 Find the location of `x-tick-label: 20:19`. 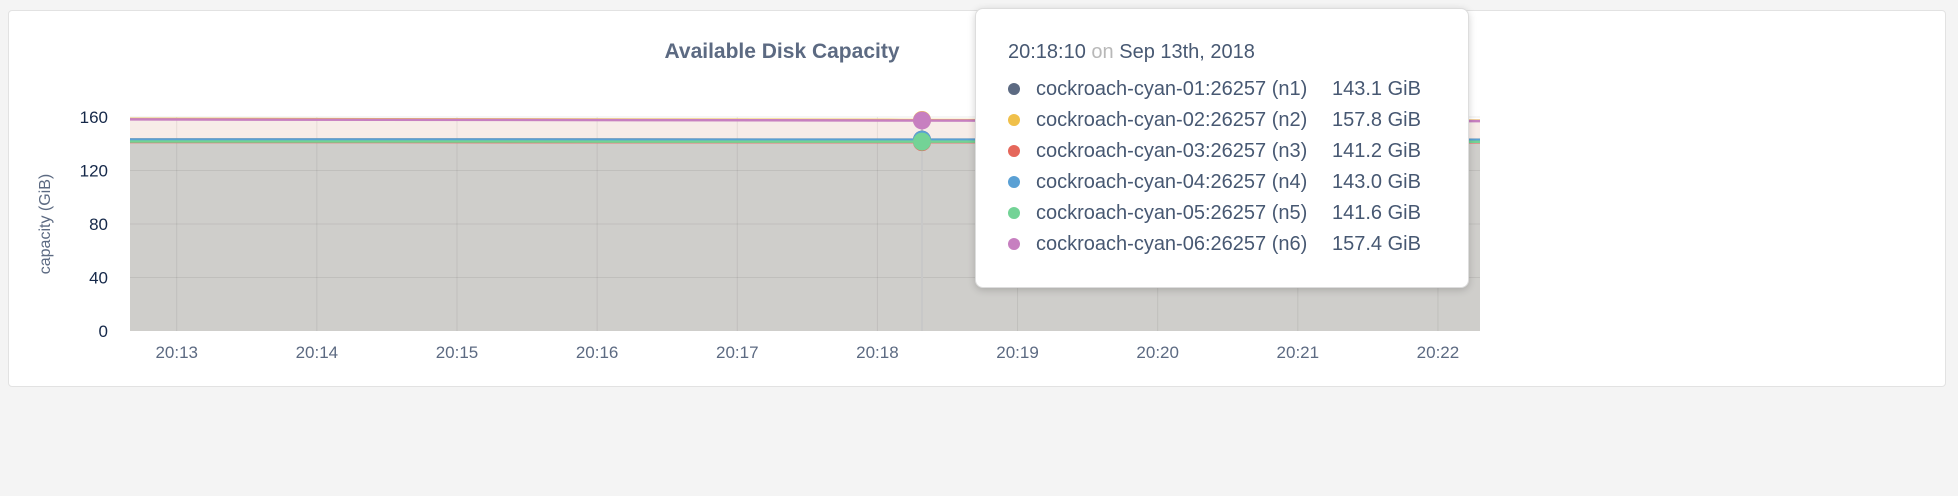

x-tick-label: 20:19 is located at coordinates (1017, 352).